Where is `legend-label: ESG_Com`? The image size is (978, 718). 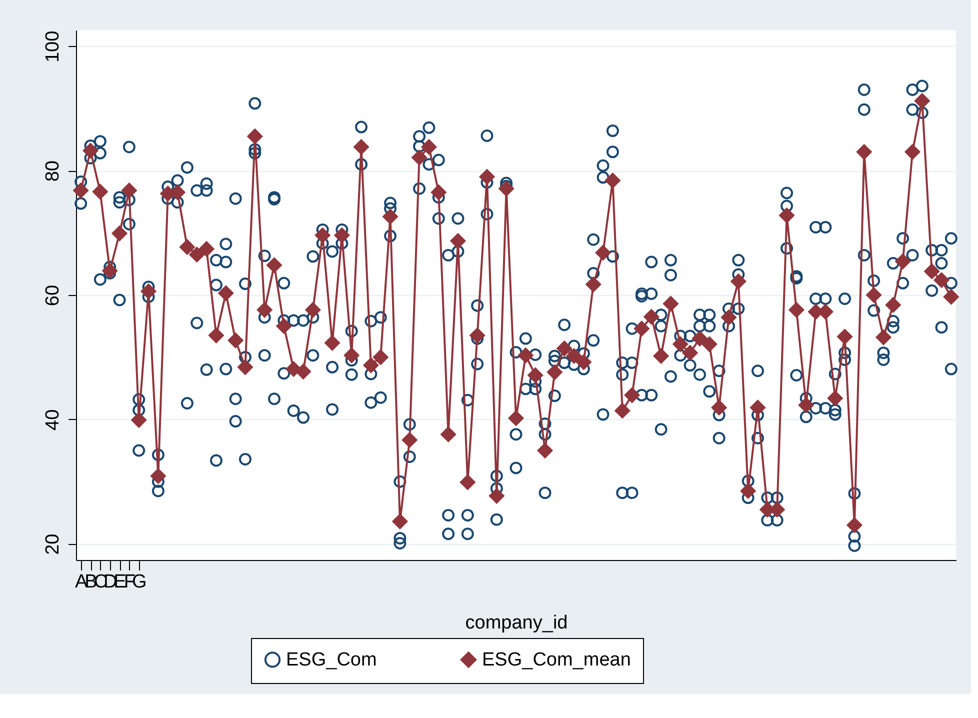 legend-label: ESG_Com is located at coordinates (331, 660).